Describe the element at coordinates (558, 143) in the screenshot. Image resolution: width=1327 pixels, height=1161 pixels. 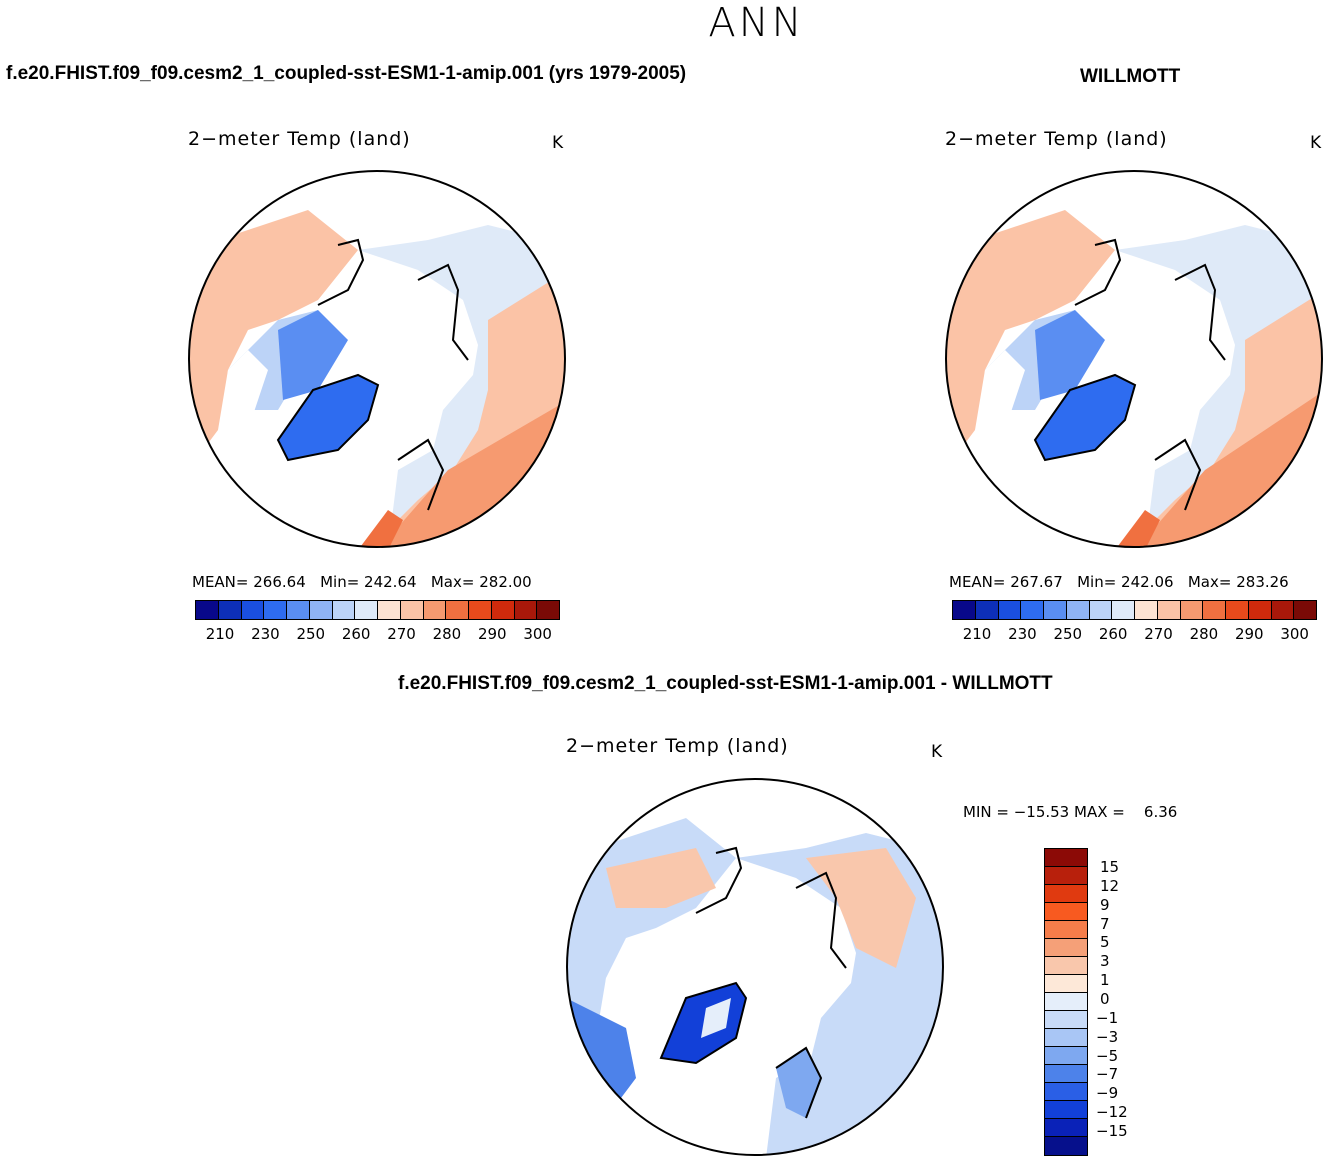
I see `left-units: K` at that location.